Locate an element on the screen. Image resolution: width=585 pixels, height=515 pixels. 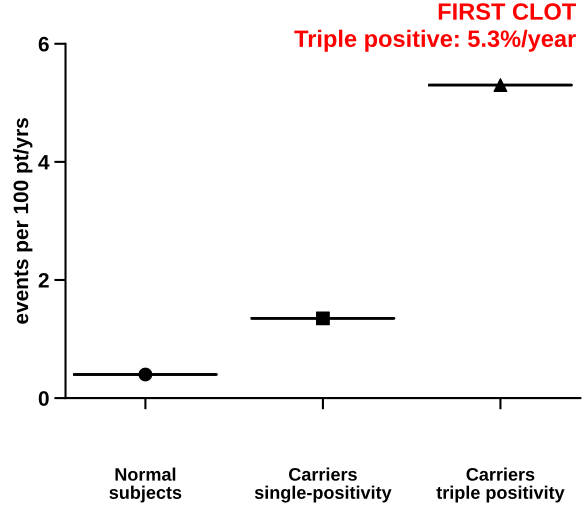
x-tick-label: Carriers single-positivity is located at coordinates (323, 485).